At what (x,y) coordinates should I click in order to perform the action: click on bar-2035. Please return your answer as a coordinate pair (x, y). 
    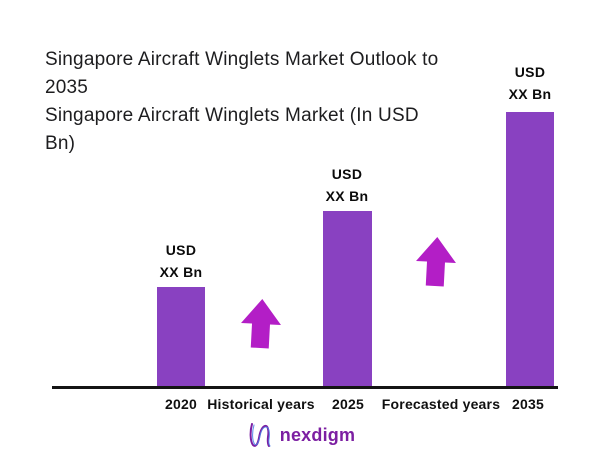
    Looking at the image, I should click on (530, 249).